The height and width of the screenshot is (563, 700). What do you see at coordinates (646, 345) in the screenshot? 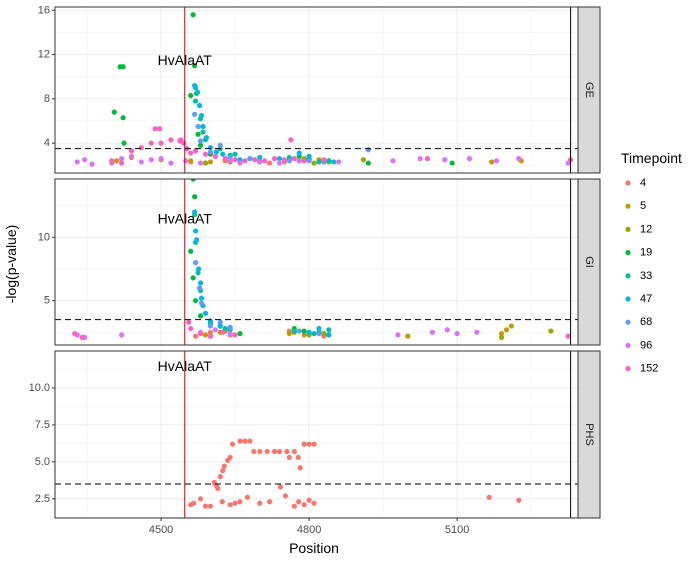
I see `legend-label-96: 96` at bounding box center [646, 345].